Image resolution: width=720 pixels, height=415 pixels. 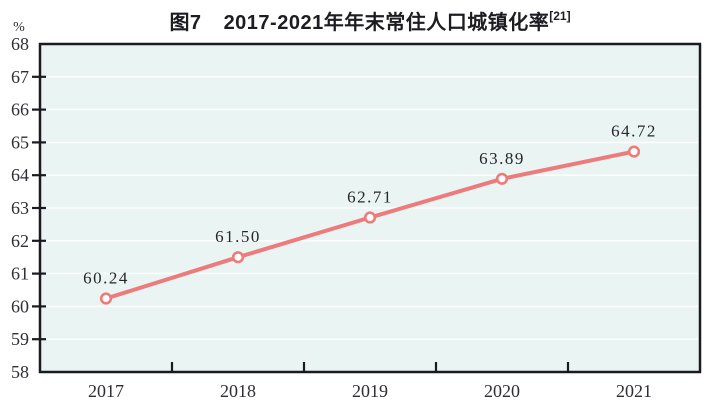 What do you see at coordinates (20, 44) in the screenshot?
I see `y-axis-label: 68` at bounding box center [20, 44].